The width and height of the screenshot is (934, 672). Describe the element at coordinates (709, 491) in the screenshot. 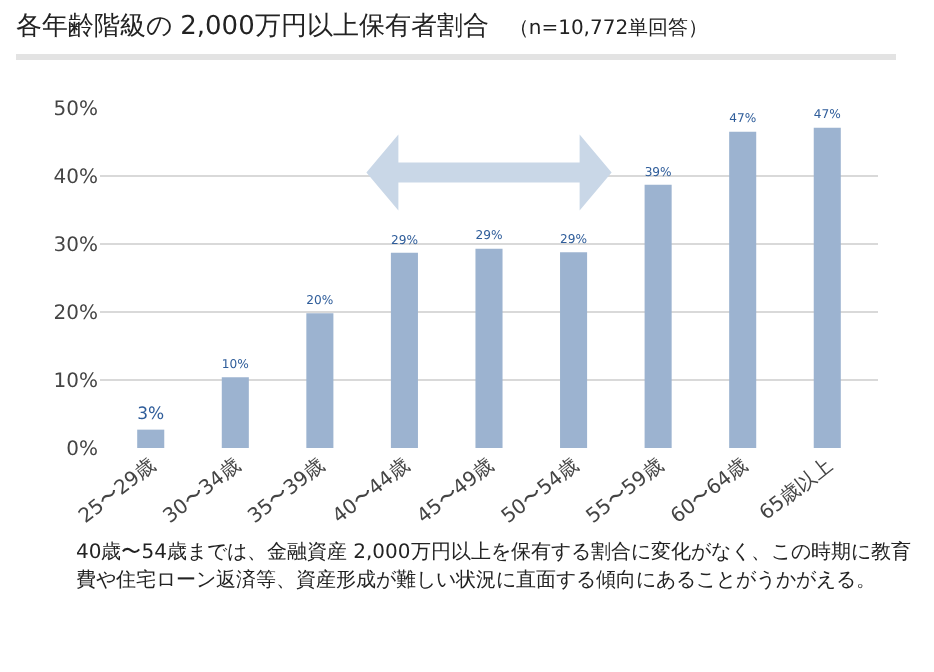

I see `x-tick-label: 60〜64歳` at that location.